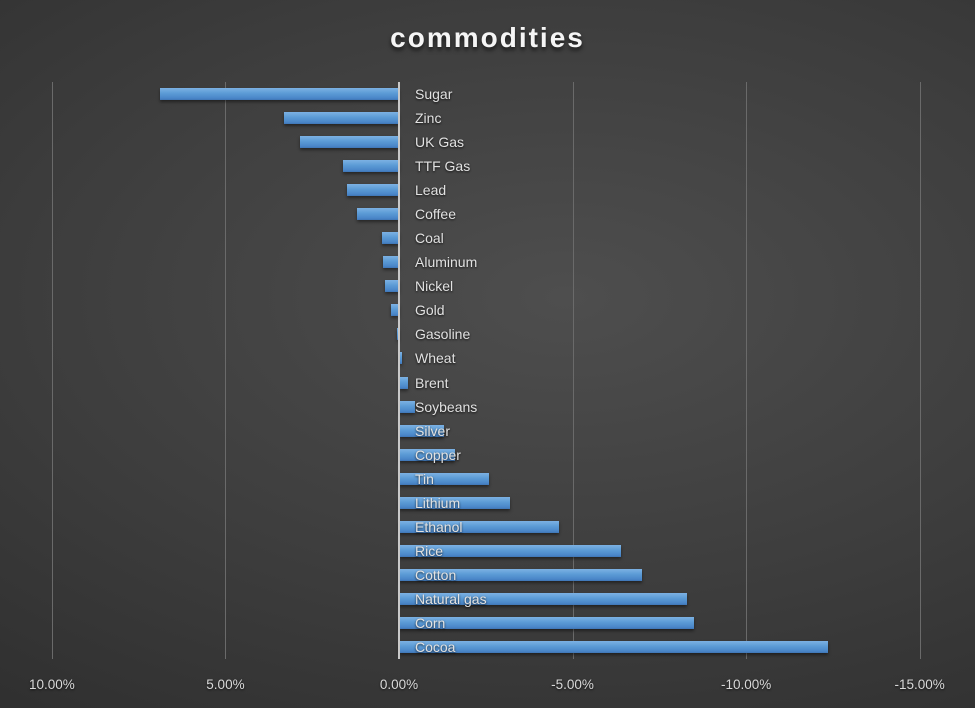 The width and height of the screenshot is (975, 708). I want to click on bar-copper, so click(427, 454).